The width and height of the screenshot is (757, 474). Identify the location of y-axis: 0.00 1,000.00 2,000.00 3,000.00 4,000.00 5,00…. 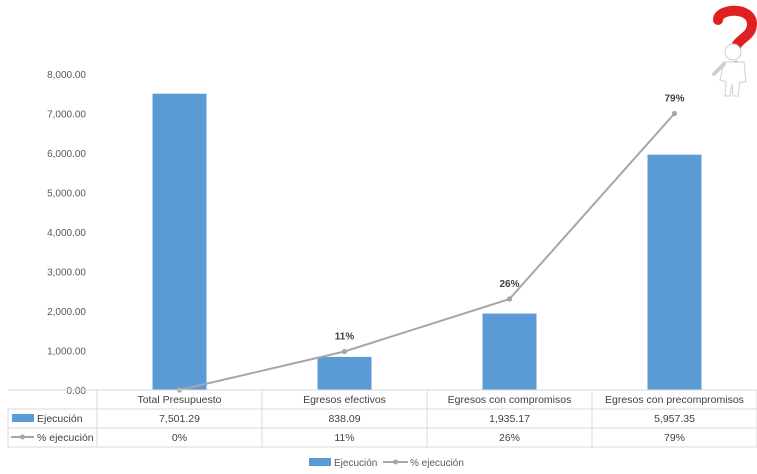
(66, 233).